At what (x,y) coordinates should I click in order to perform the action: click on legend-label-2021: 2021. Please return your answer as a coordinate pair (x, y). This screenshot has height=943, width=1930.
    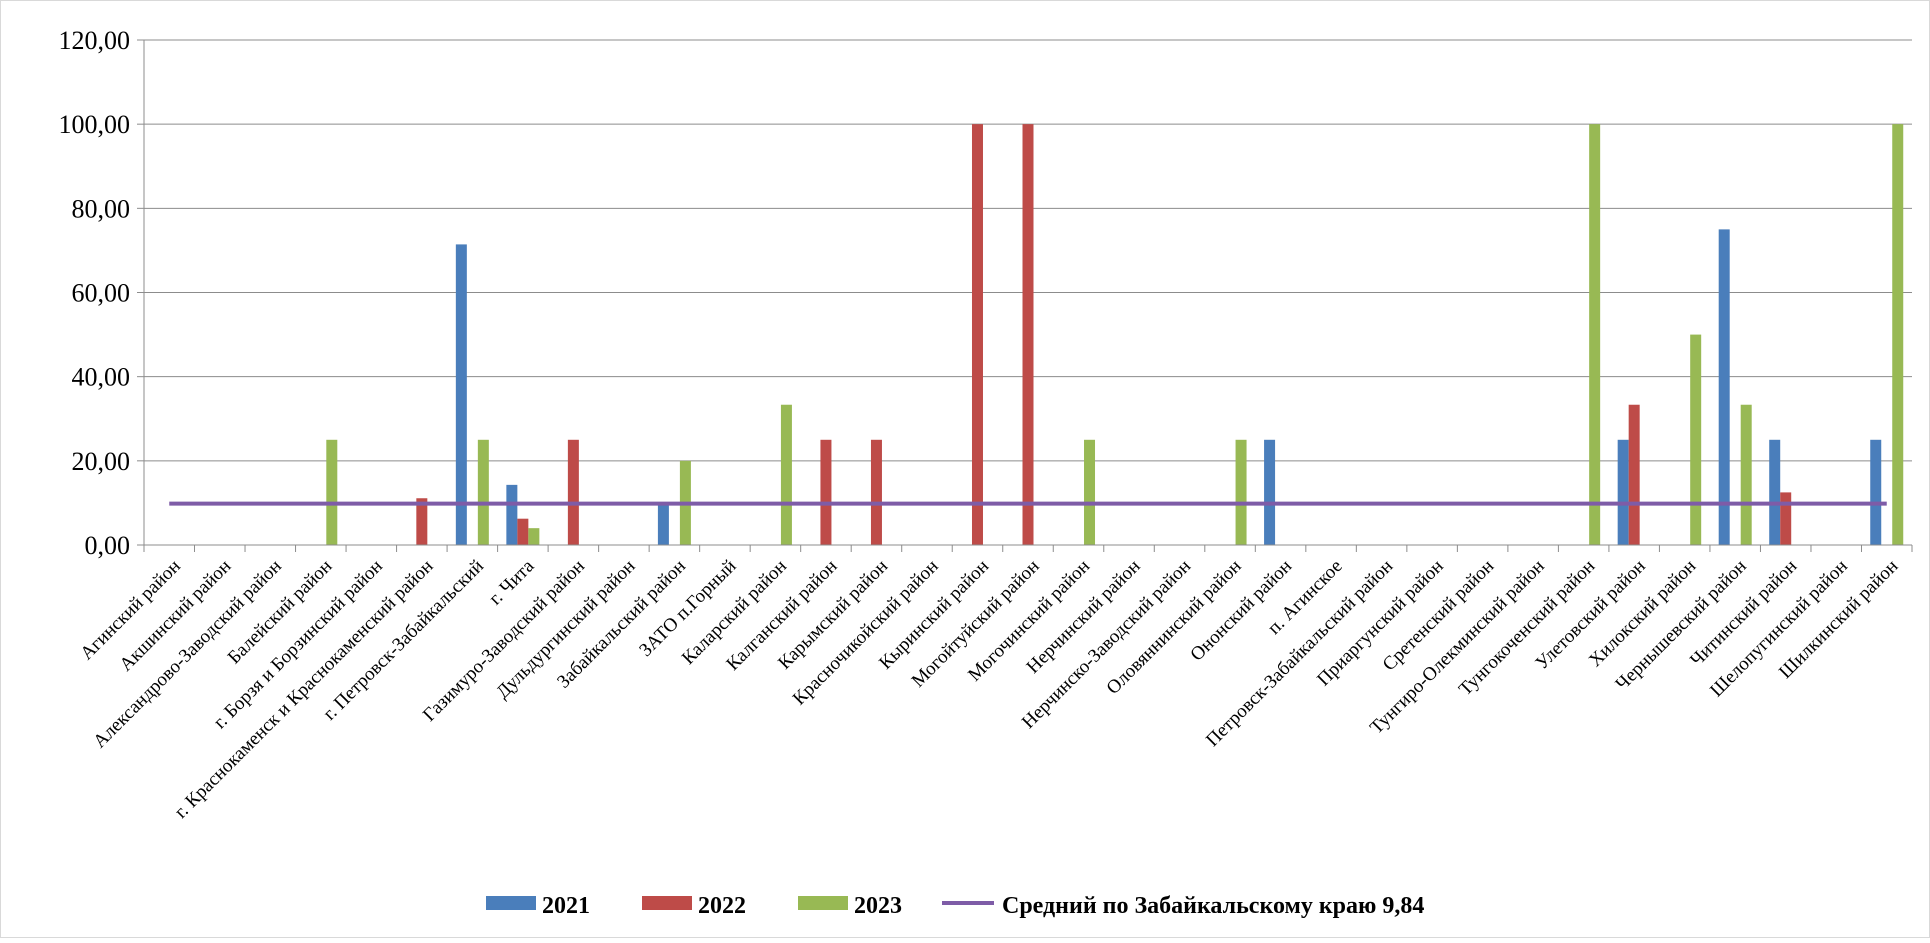
    Looking at the image, I should click on (566, 906).